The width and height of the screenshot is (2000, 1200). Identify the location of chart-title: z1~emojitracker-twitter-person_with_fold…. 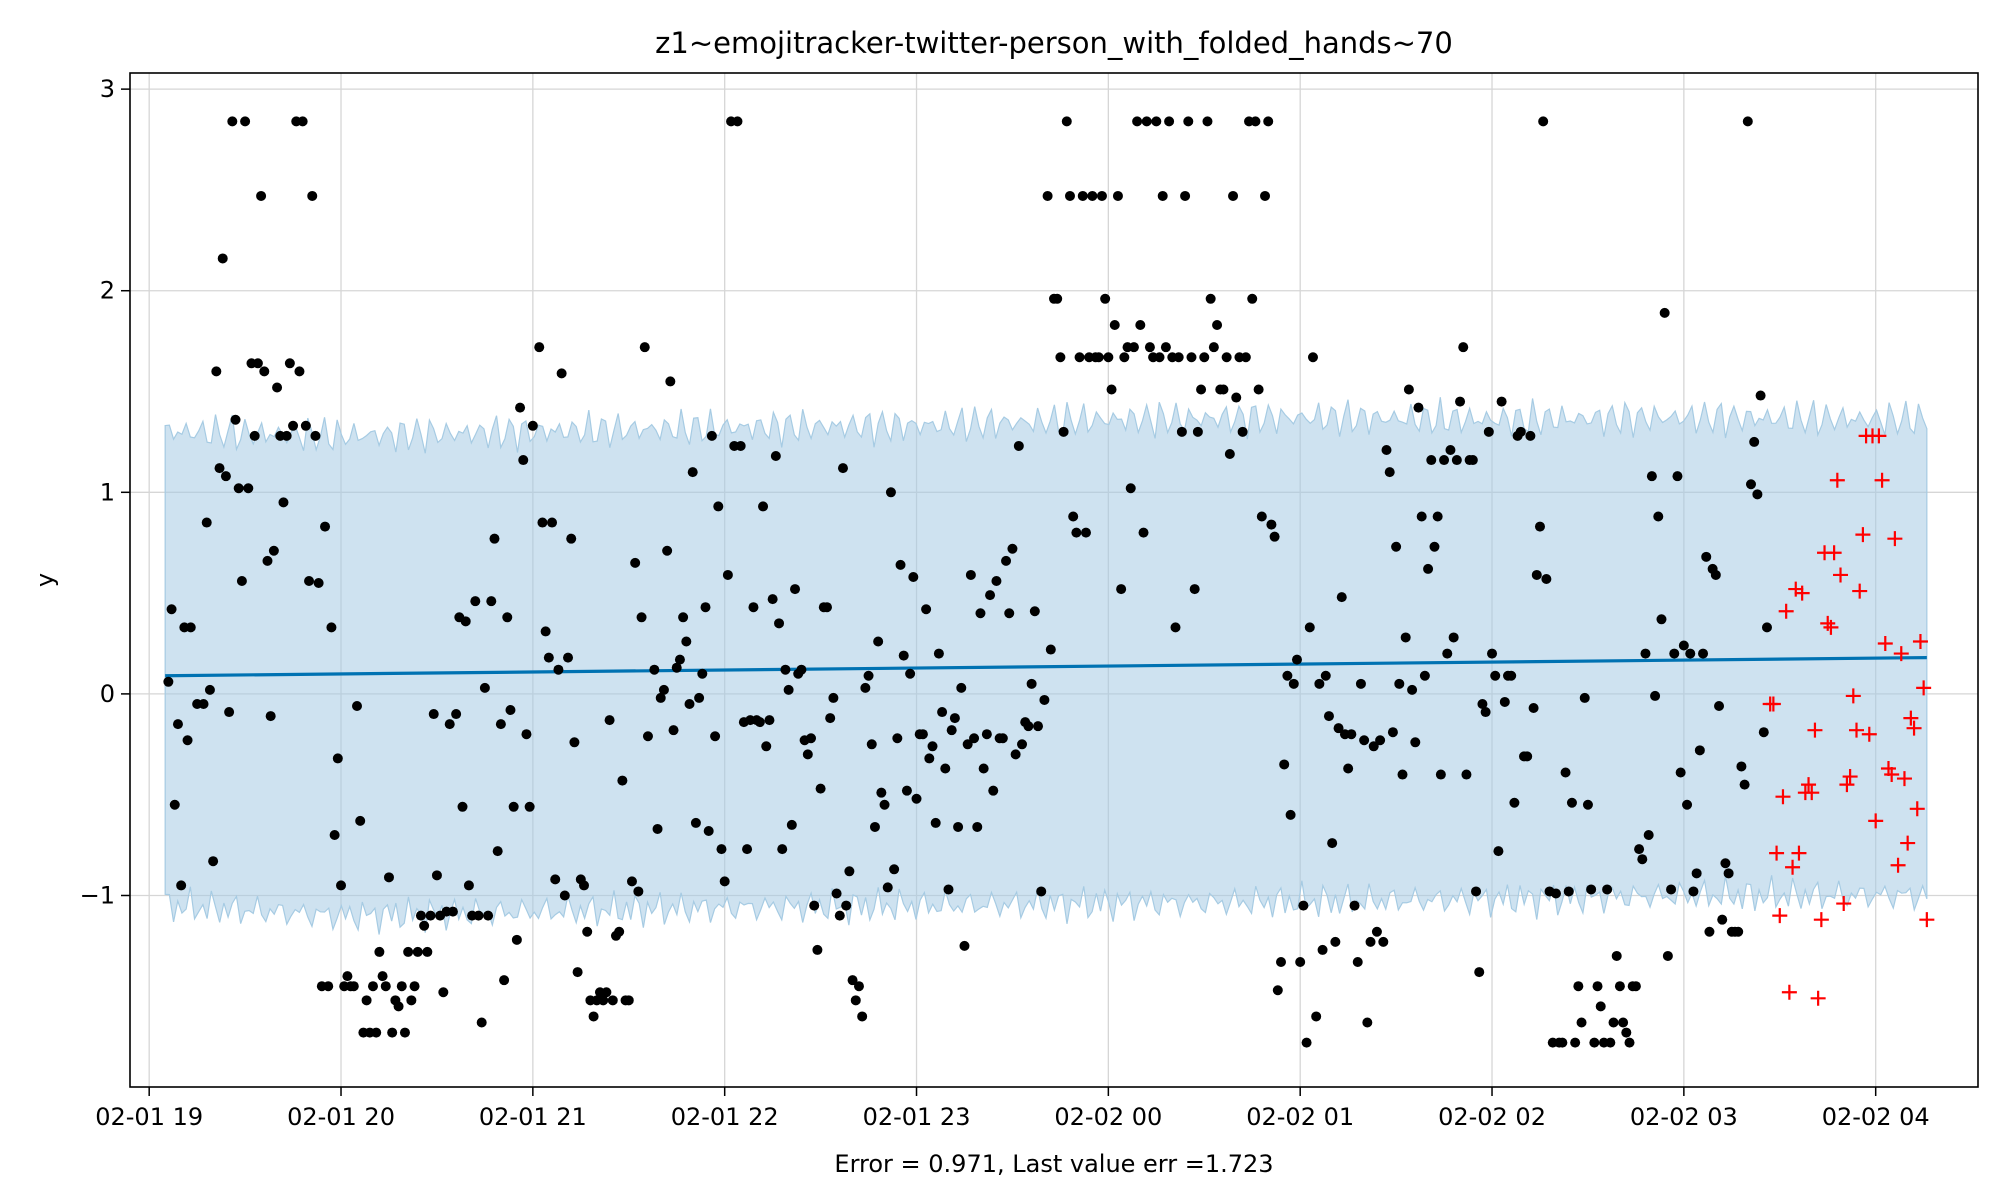
(1054, 43).